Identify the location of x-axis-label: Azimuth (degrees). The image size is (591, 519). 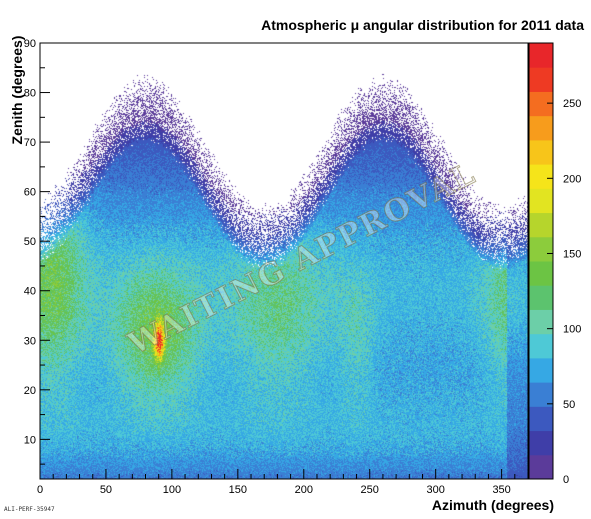
(493, 505).